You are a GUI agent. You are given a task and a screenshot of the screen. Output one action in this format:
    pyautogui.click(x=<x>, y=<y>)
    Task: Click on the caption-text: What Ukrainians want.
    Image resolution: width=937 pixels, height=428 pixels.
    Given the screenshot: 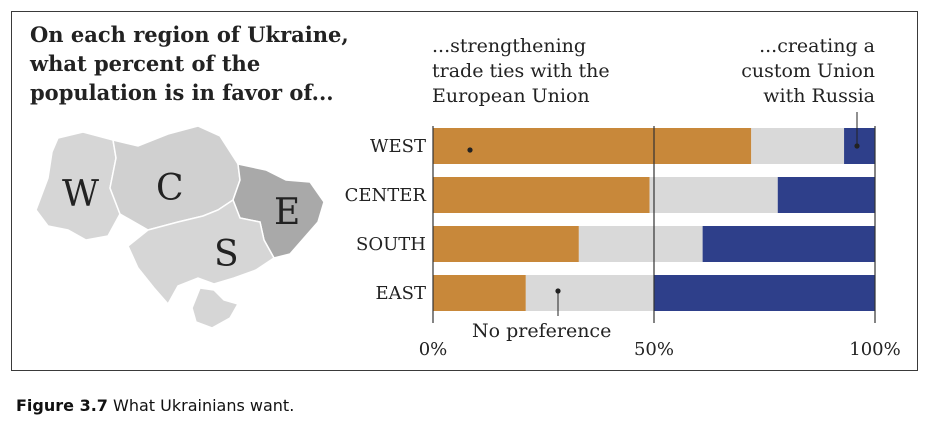 What is the action you would take?
    pyautogui.click(x=201, y=405)
    